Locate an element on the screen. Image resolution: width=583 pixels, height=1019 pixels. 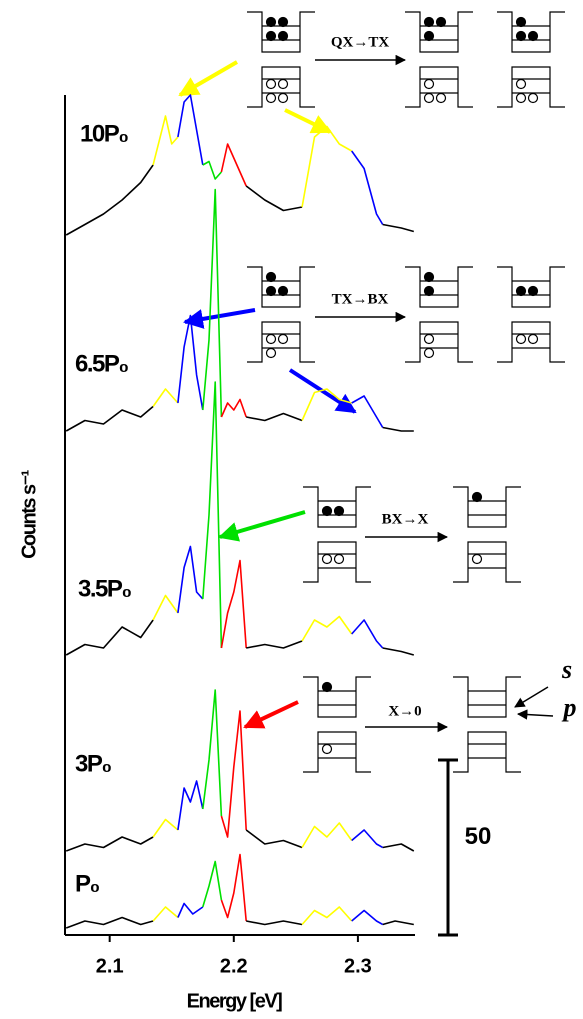
x-tick-label: 2.1 is located at coordinates (110, 966).